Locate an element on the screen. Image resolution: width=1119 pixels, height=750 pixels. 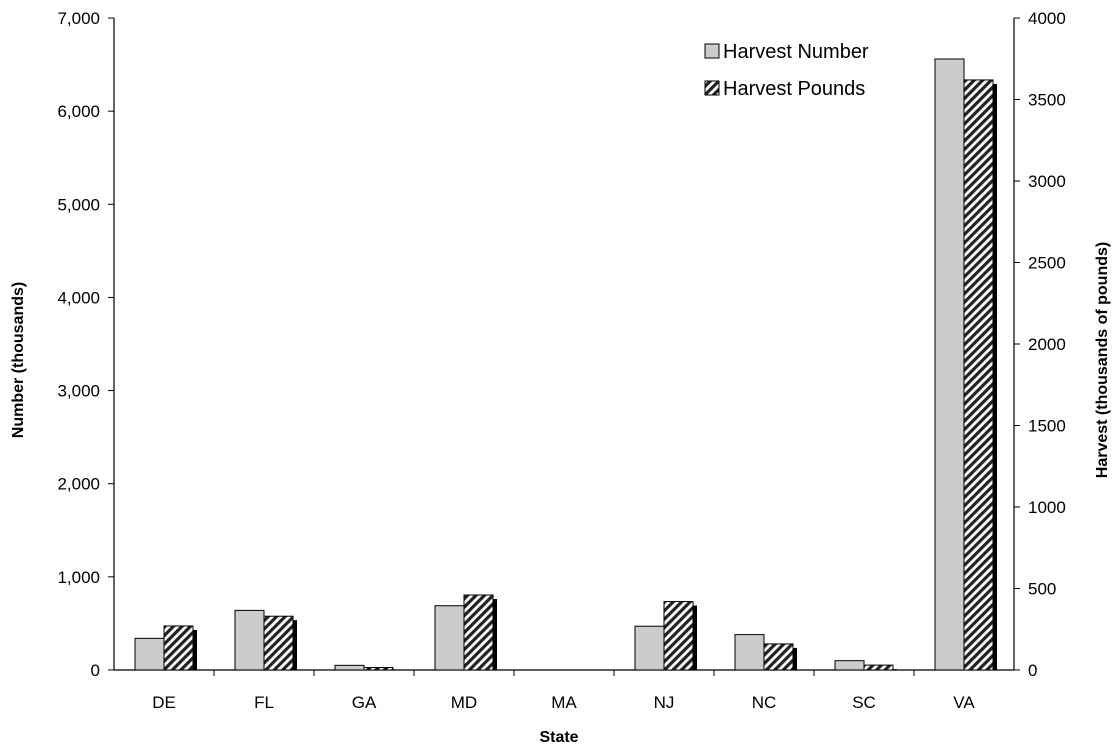
x-tick-label: NC is located at coordinates (764, 702).